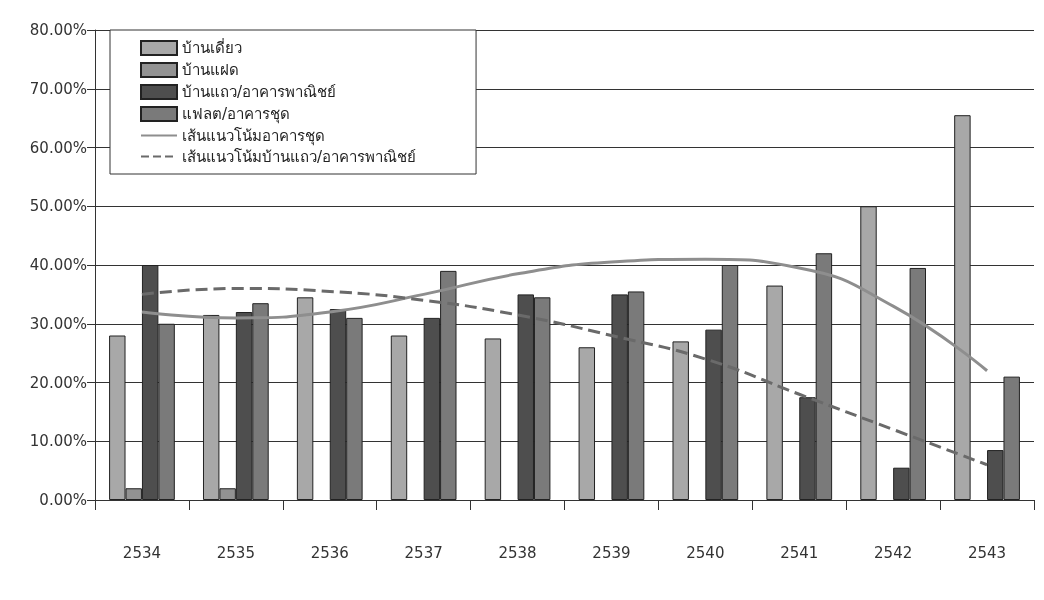 The image size is (1044, 600). I want to click on legend-label: บ้านแฝด, so click(210, 70).